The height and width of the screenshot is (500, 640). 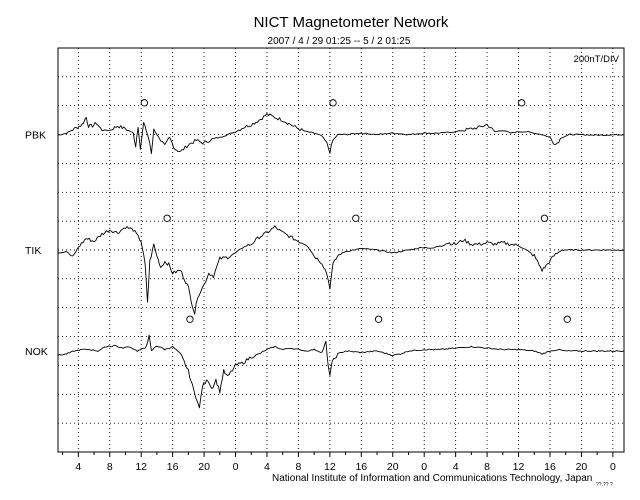 What do you see at coordinates (35, 136) in the screenshot?
I see `station-label-pbk: PBK` at bounding box center [35, 136].